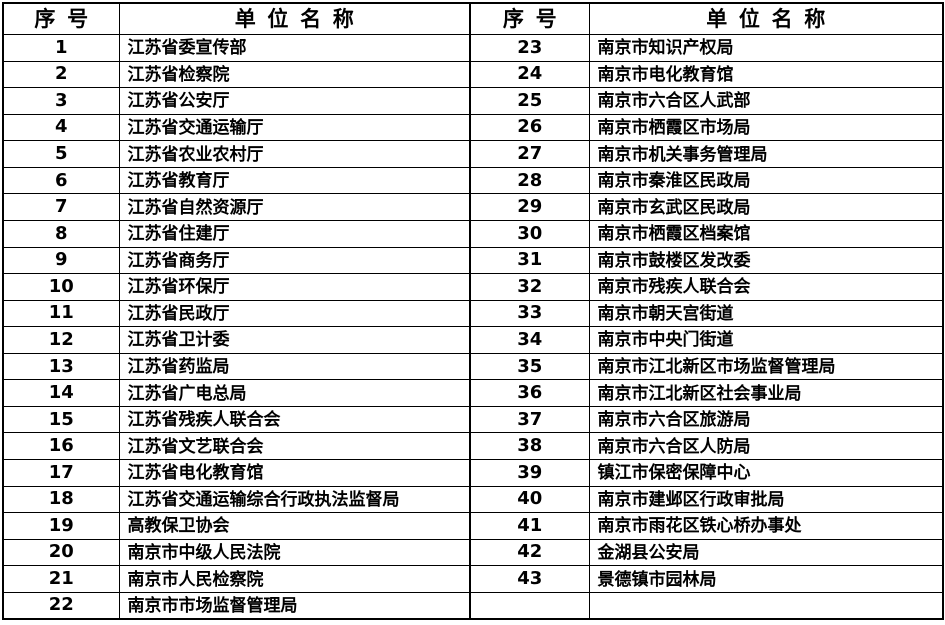 The width and height of the screenshot is (945, 625). Describe the element at coordinates (294, 579) in the screenshot. I see `unit-name-cell: 南京市人民检察院` at that location.